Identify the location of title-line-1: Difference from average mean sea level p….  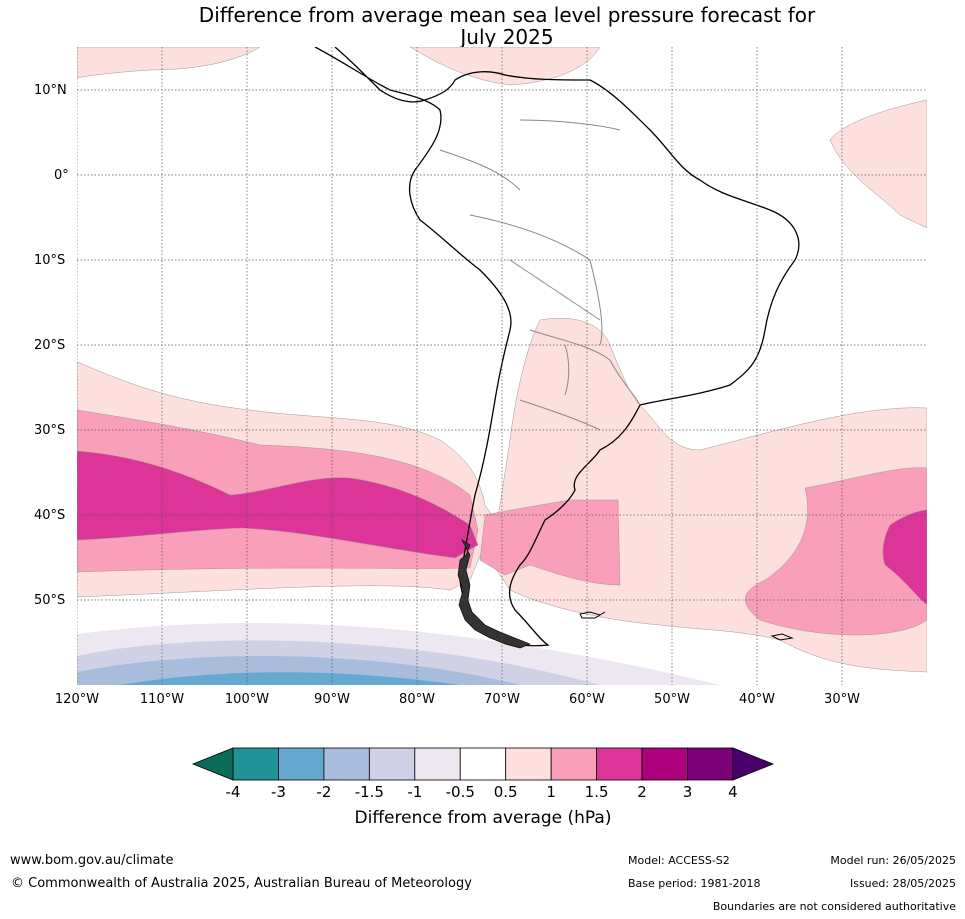
(507, 15).